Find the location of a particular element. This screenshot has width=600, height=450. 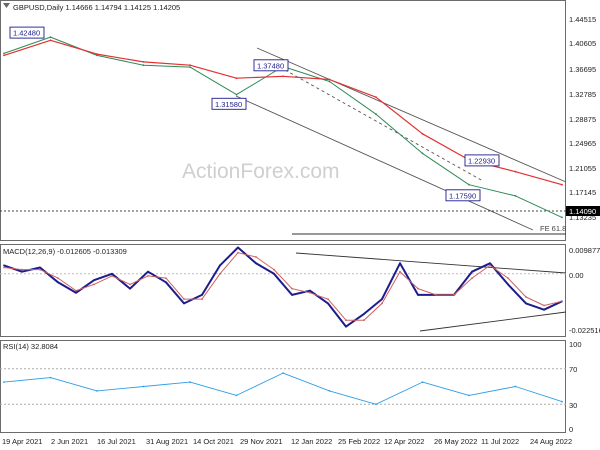

x-tick-label: 2 Jun 2021 is located at coordinates (69, 441).